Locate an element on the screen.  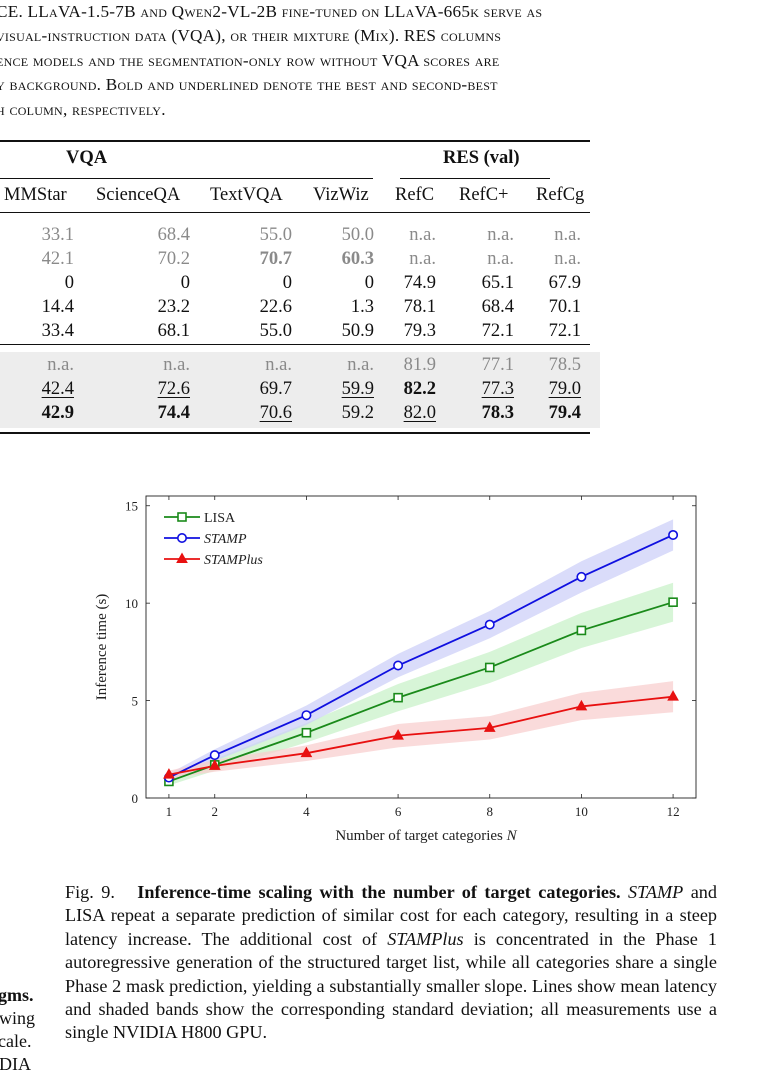
table-cell: 59.9 is located at coordinates (357, 389).